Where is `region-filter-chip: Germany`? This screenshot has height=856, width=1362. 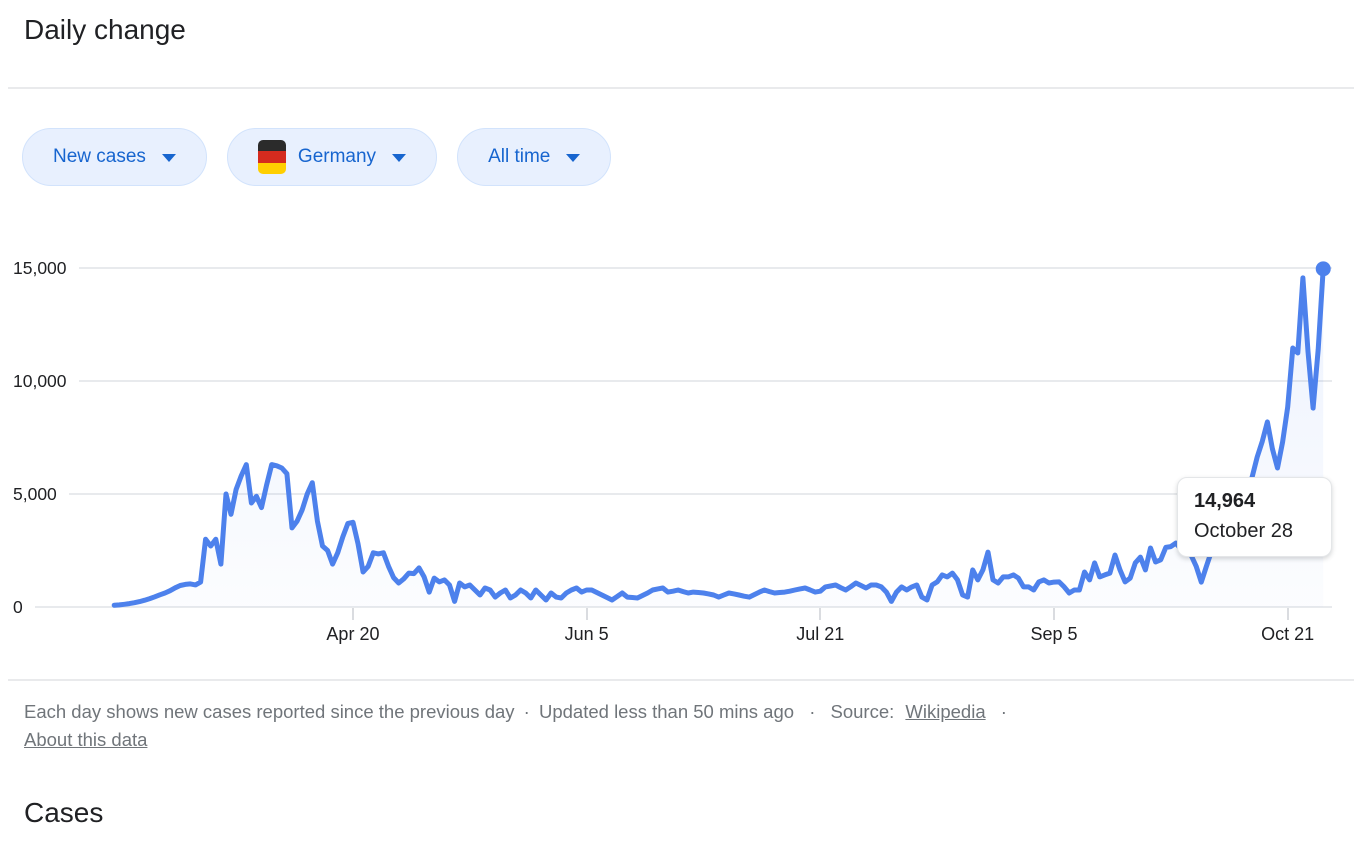 region-filter-chip: Germany is located at coordinates (332, 157).